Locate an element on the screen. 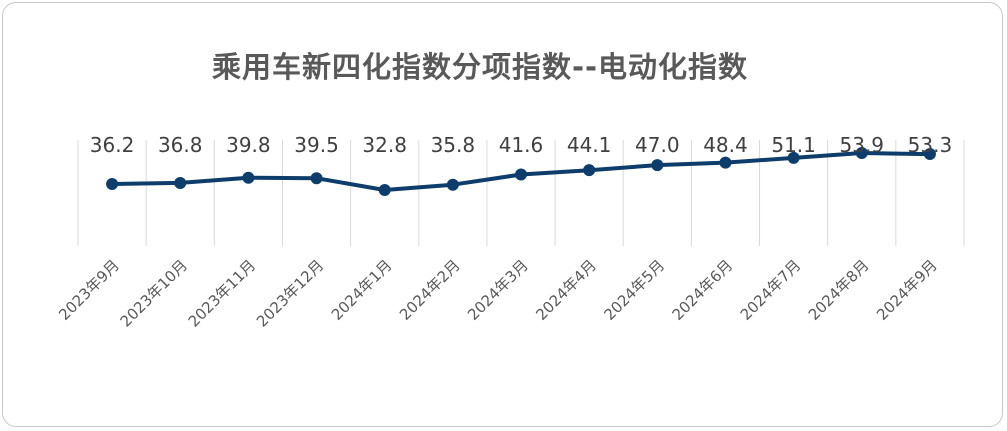  data-label: 36.2 is located at coordinates (112, 145).